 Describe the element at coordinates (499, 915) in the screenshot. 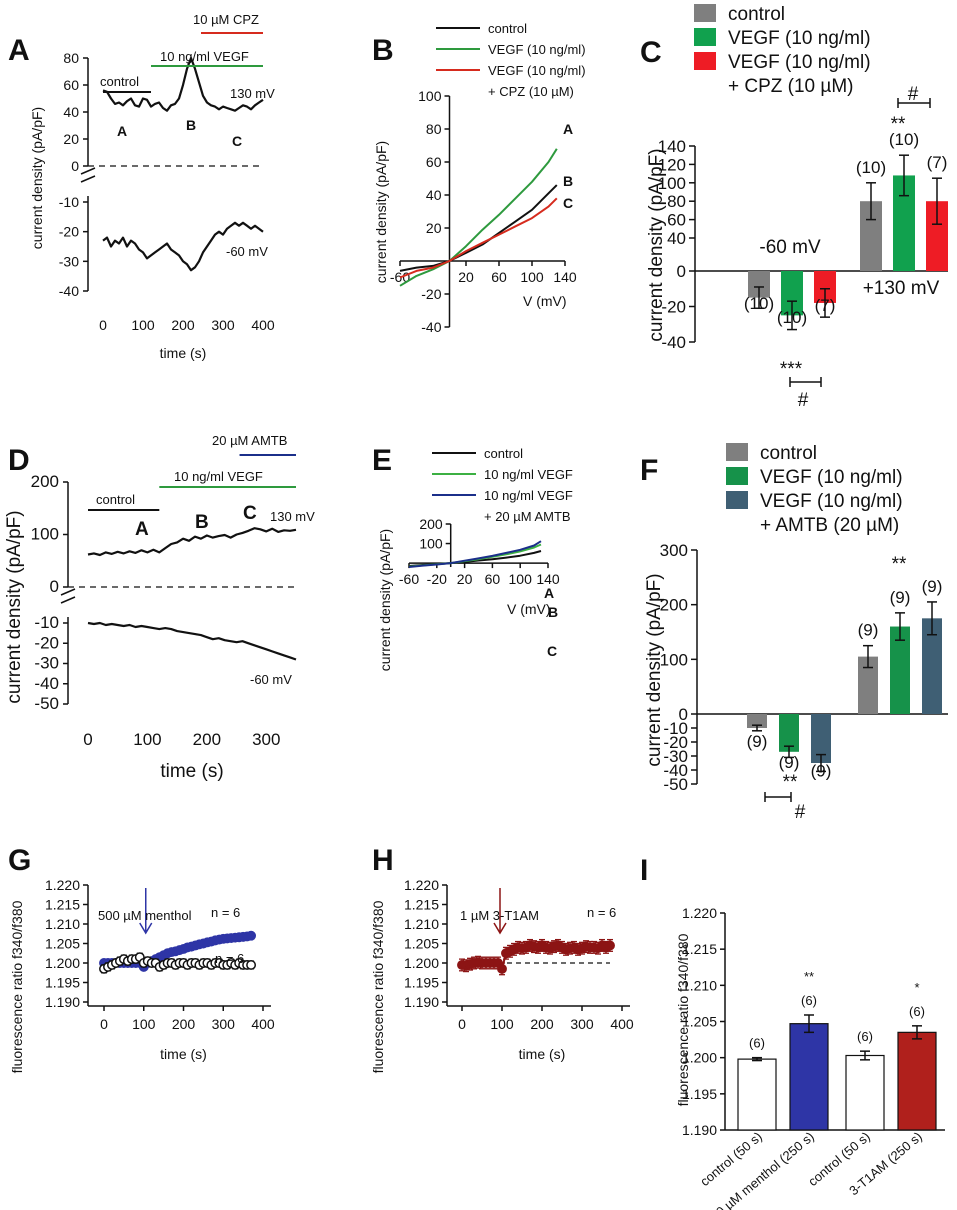

I see `application-label: 1 µM 3-T1AM` at that location.